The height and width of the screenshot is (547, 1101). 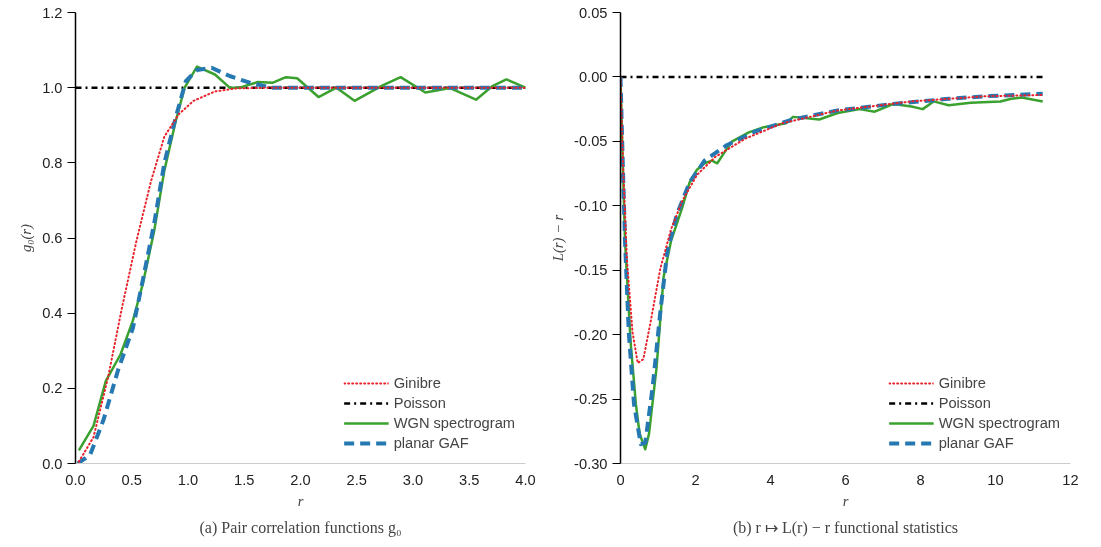 What do you see at coordinates (695, 479) in the screenshot?
I see `x-tick-label: 2` at bounding box center [695, 479].